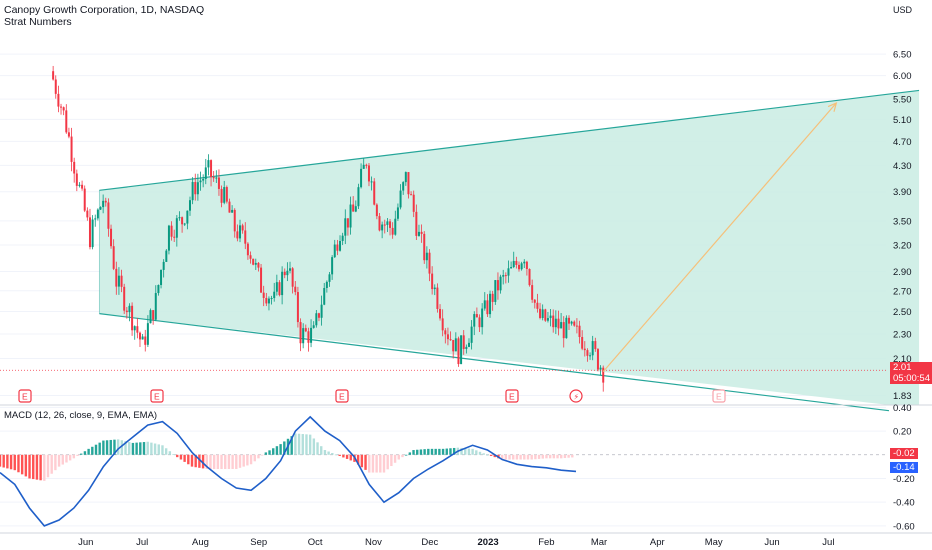 The image size is (932, 550). What do you see at coordinates (902, 55) in the screenshot?
I see `price-tick-label: 6.50` at bounding box center [902, 55].